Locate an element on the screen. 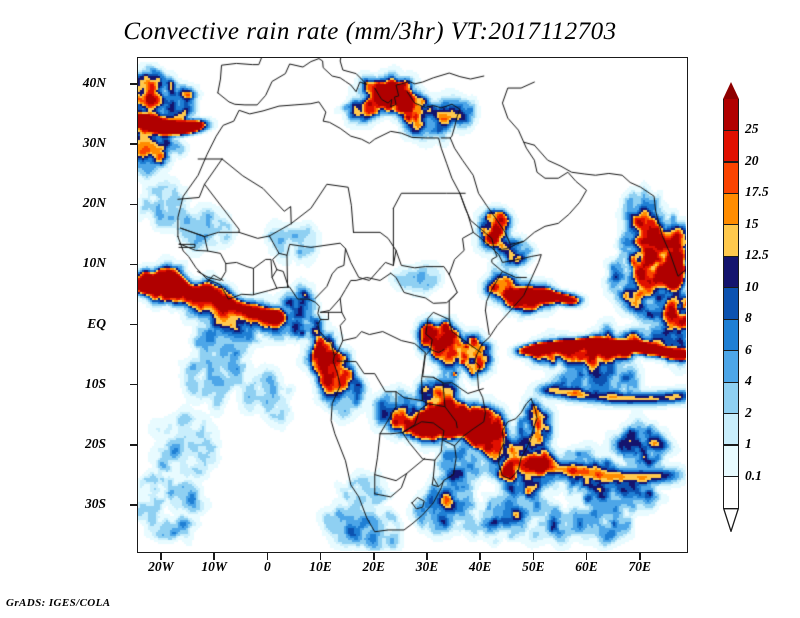  x-axis-label: 50E is located at coordinates (533, 566).